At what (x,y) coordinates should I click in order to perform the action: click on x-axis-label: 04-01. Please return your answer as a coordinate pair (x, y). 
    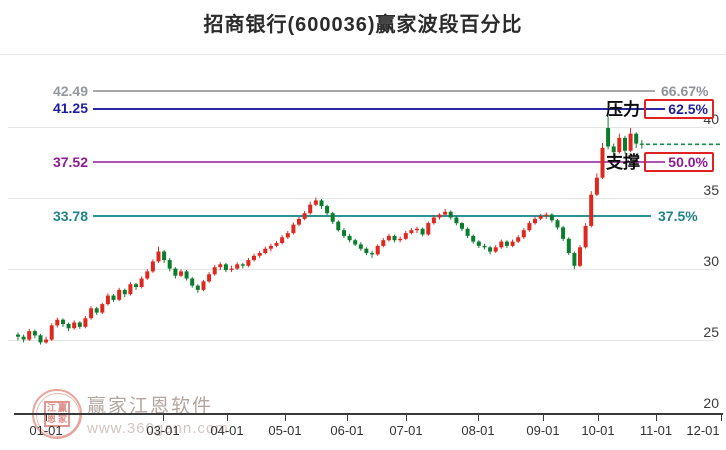
    Looking at the image, I should click on (227, 430).